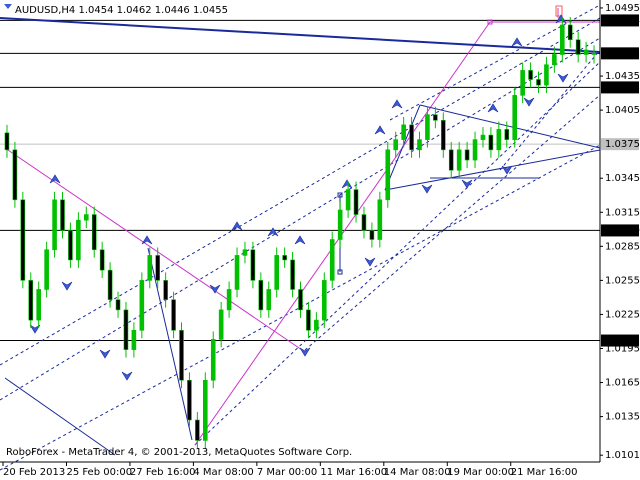  I want to click on y-tick-label: 1.0165, so click(622, 383).